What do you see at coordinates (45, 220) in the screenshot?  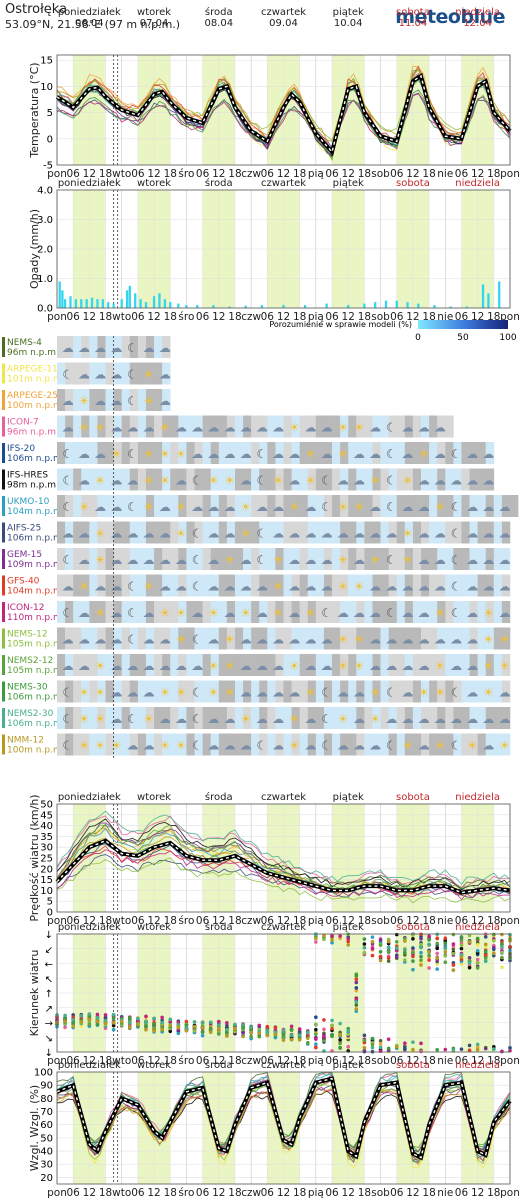 I see `precip-y-tick: 3.0` at bounding box center [45, 220].